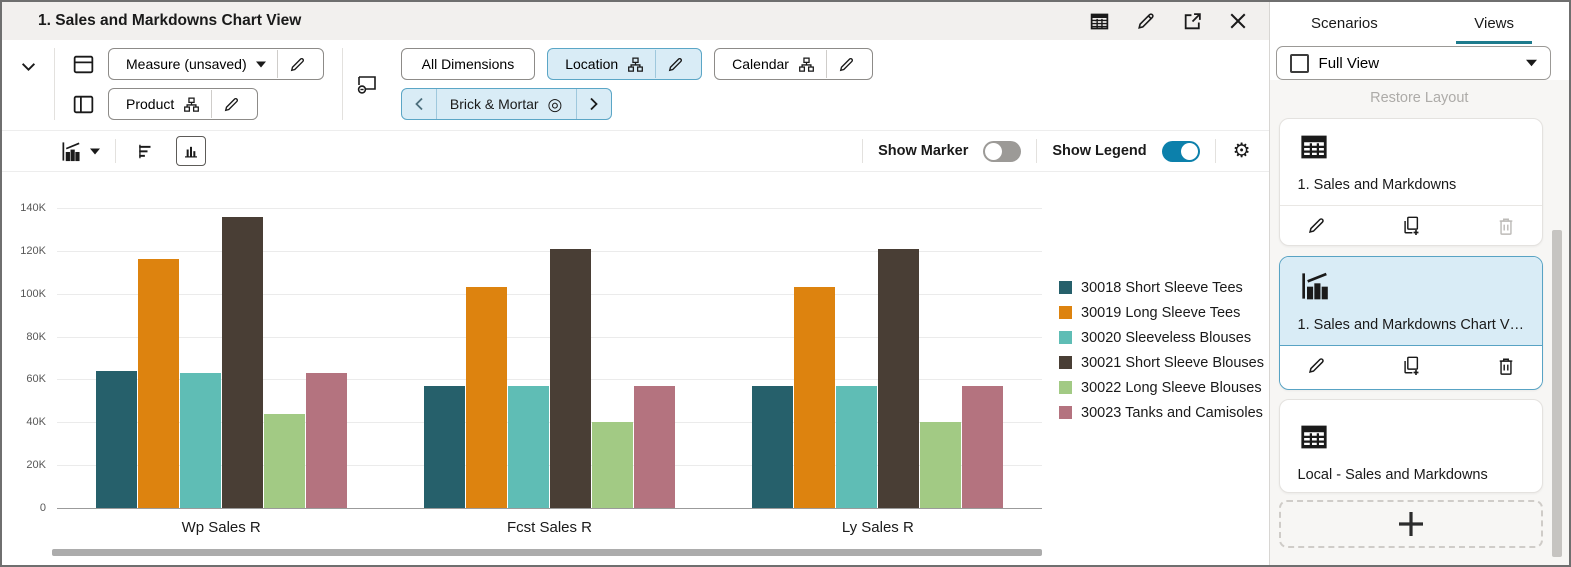 The height and width of the screenshot is (567, 1571). I want to click on horizontal-bars-icon, so click(145, 151).